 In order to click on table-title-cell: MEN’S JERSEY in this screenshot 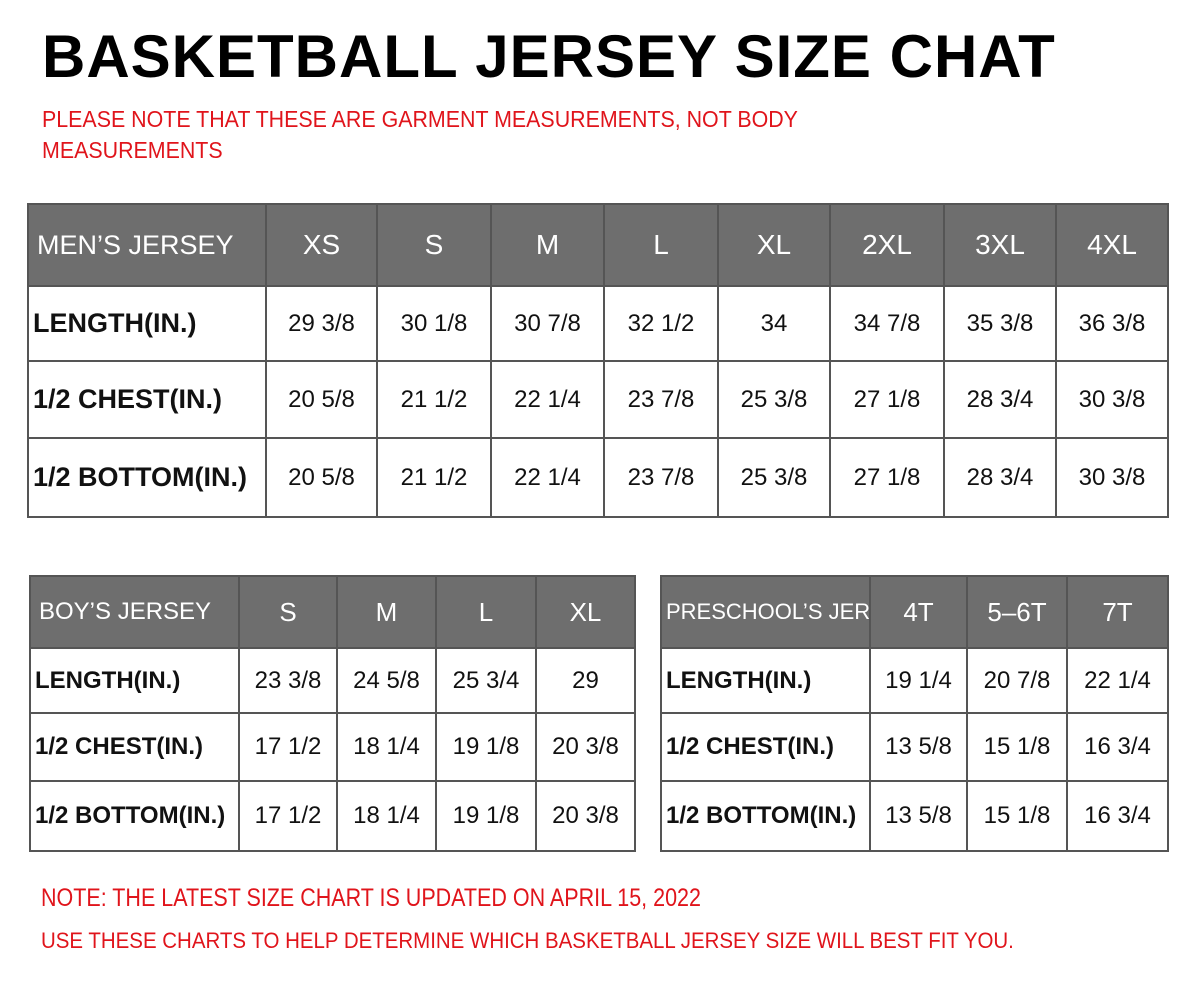, I will do `click(147, 245)`.